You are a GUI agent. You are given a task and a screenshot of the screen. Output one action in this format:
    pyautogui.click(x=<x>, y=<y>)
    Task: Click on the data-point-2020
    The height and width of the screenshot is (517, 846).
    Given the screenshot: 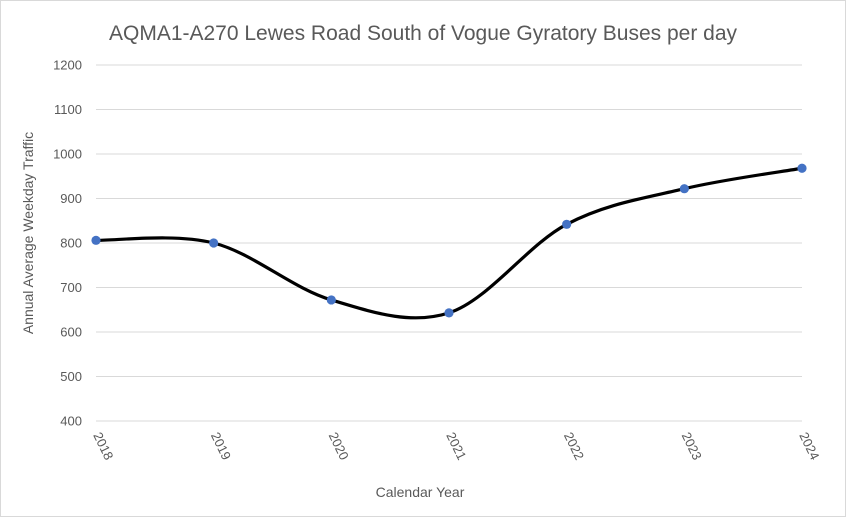 What is the action you would take?
    pyautogui.click(x=331, y=300)
    